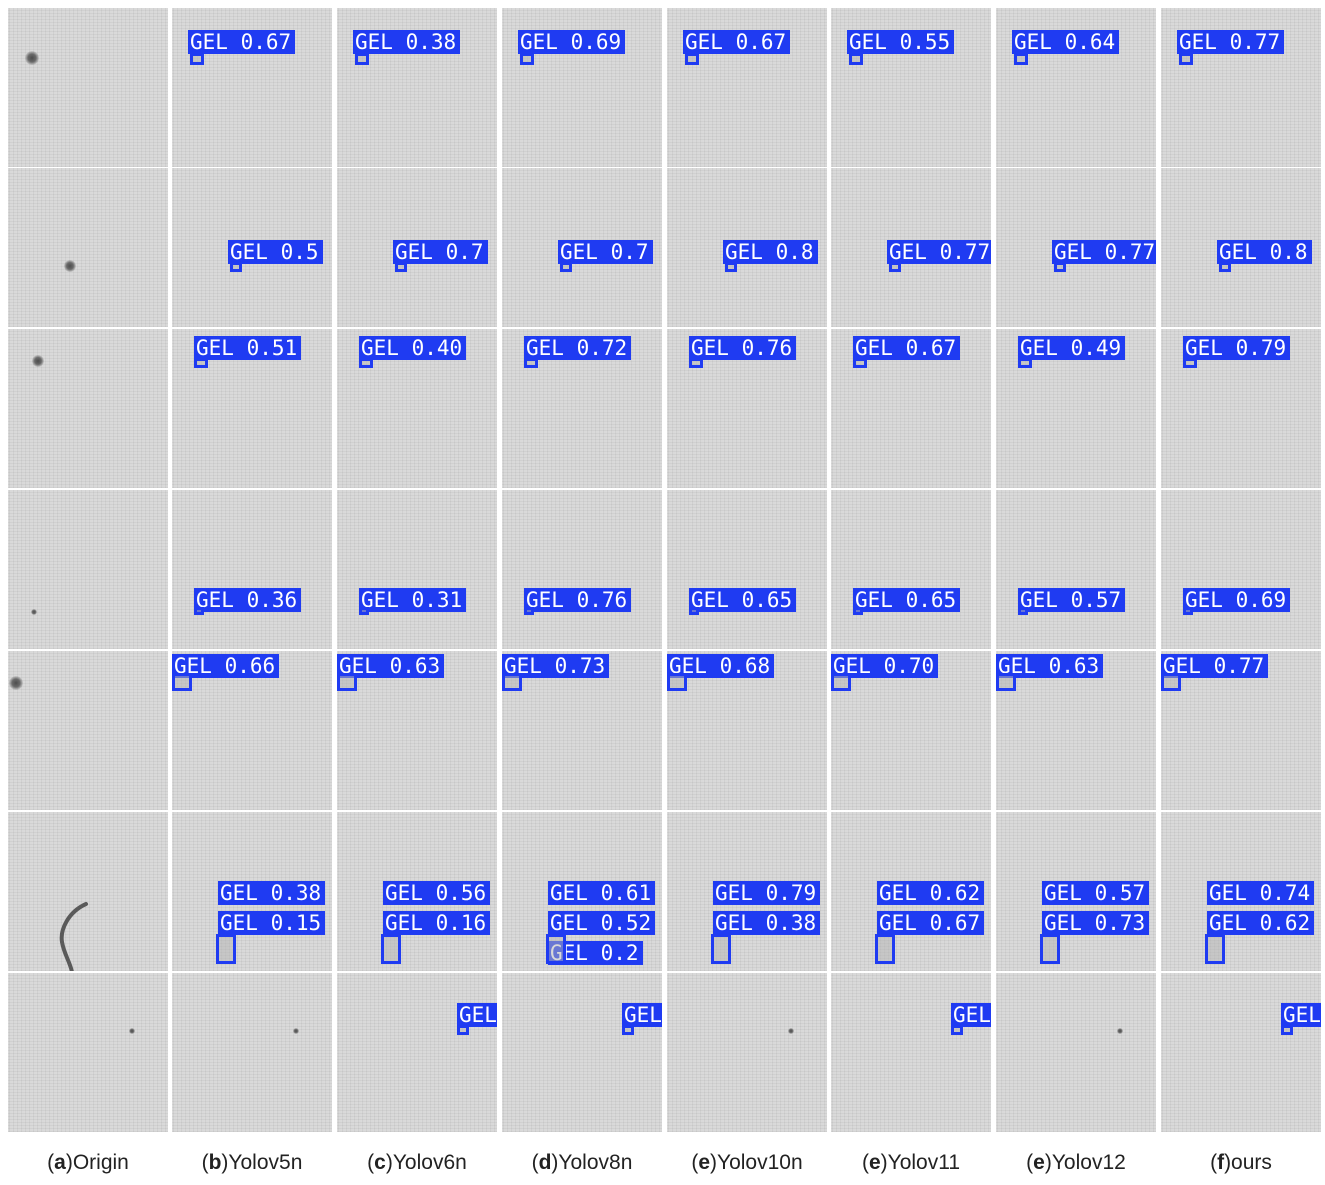  What do you see at coordinates (911, 730) in the screenshot?
I see `image-tile: GEL 0.70` at bounding box center [911, 730].